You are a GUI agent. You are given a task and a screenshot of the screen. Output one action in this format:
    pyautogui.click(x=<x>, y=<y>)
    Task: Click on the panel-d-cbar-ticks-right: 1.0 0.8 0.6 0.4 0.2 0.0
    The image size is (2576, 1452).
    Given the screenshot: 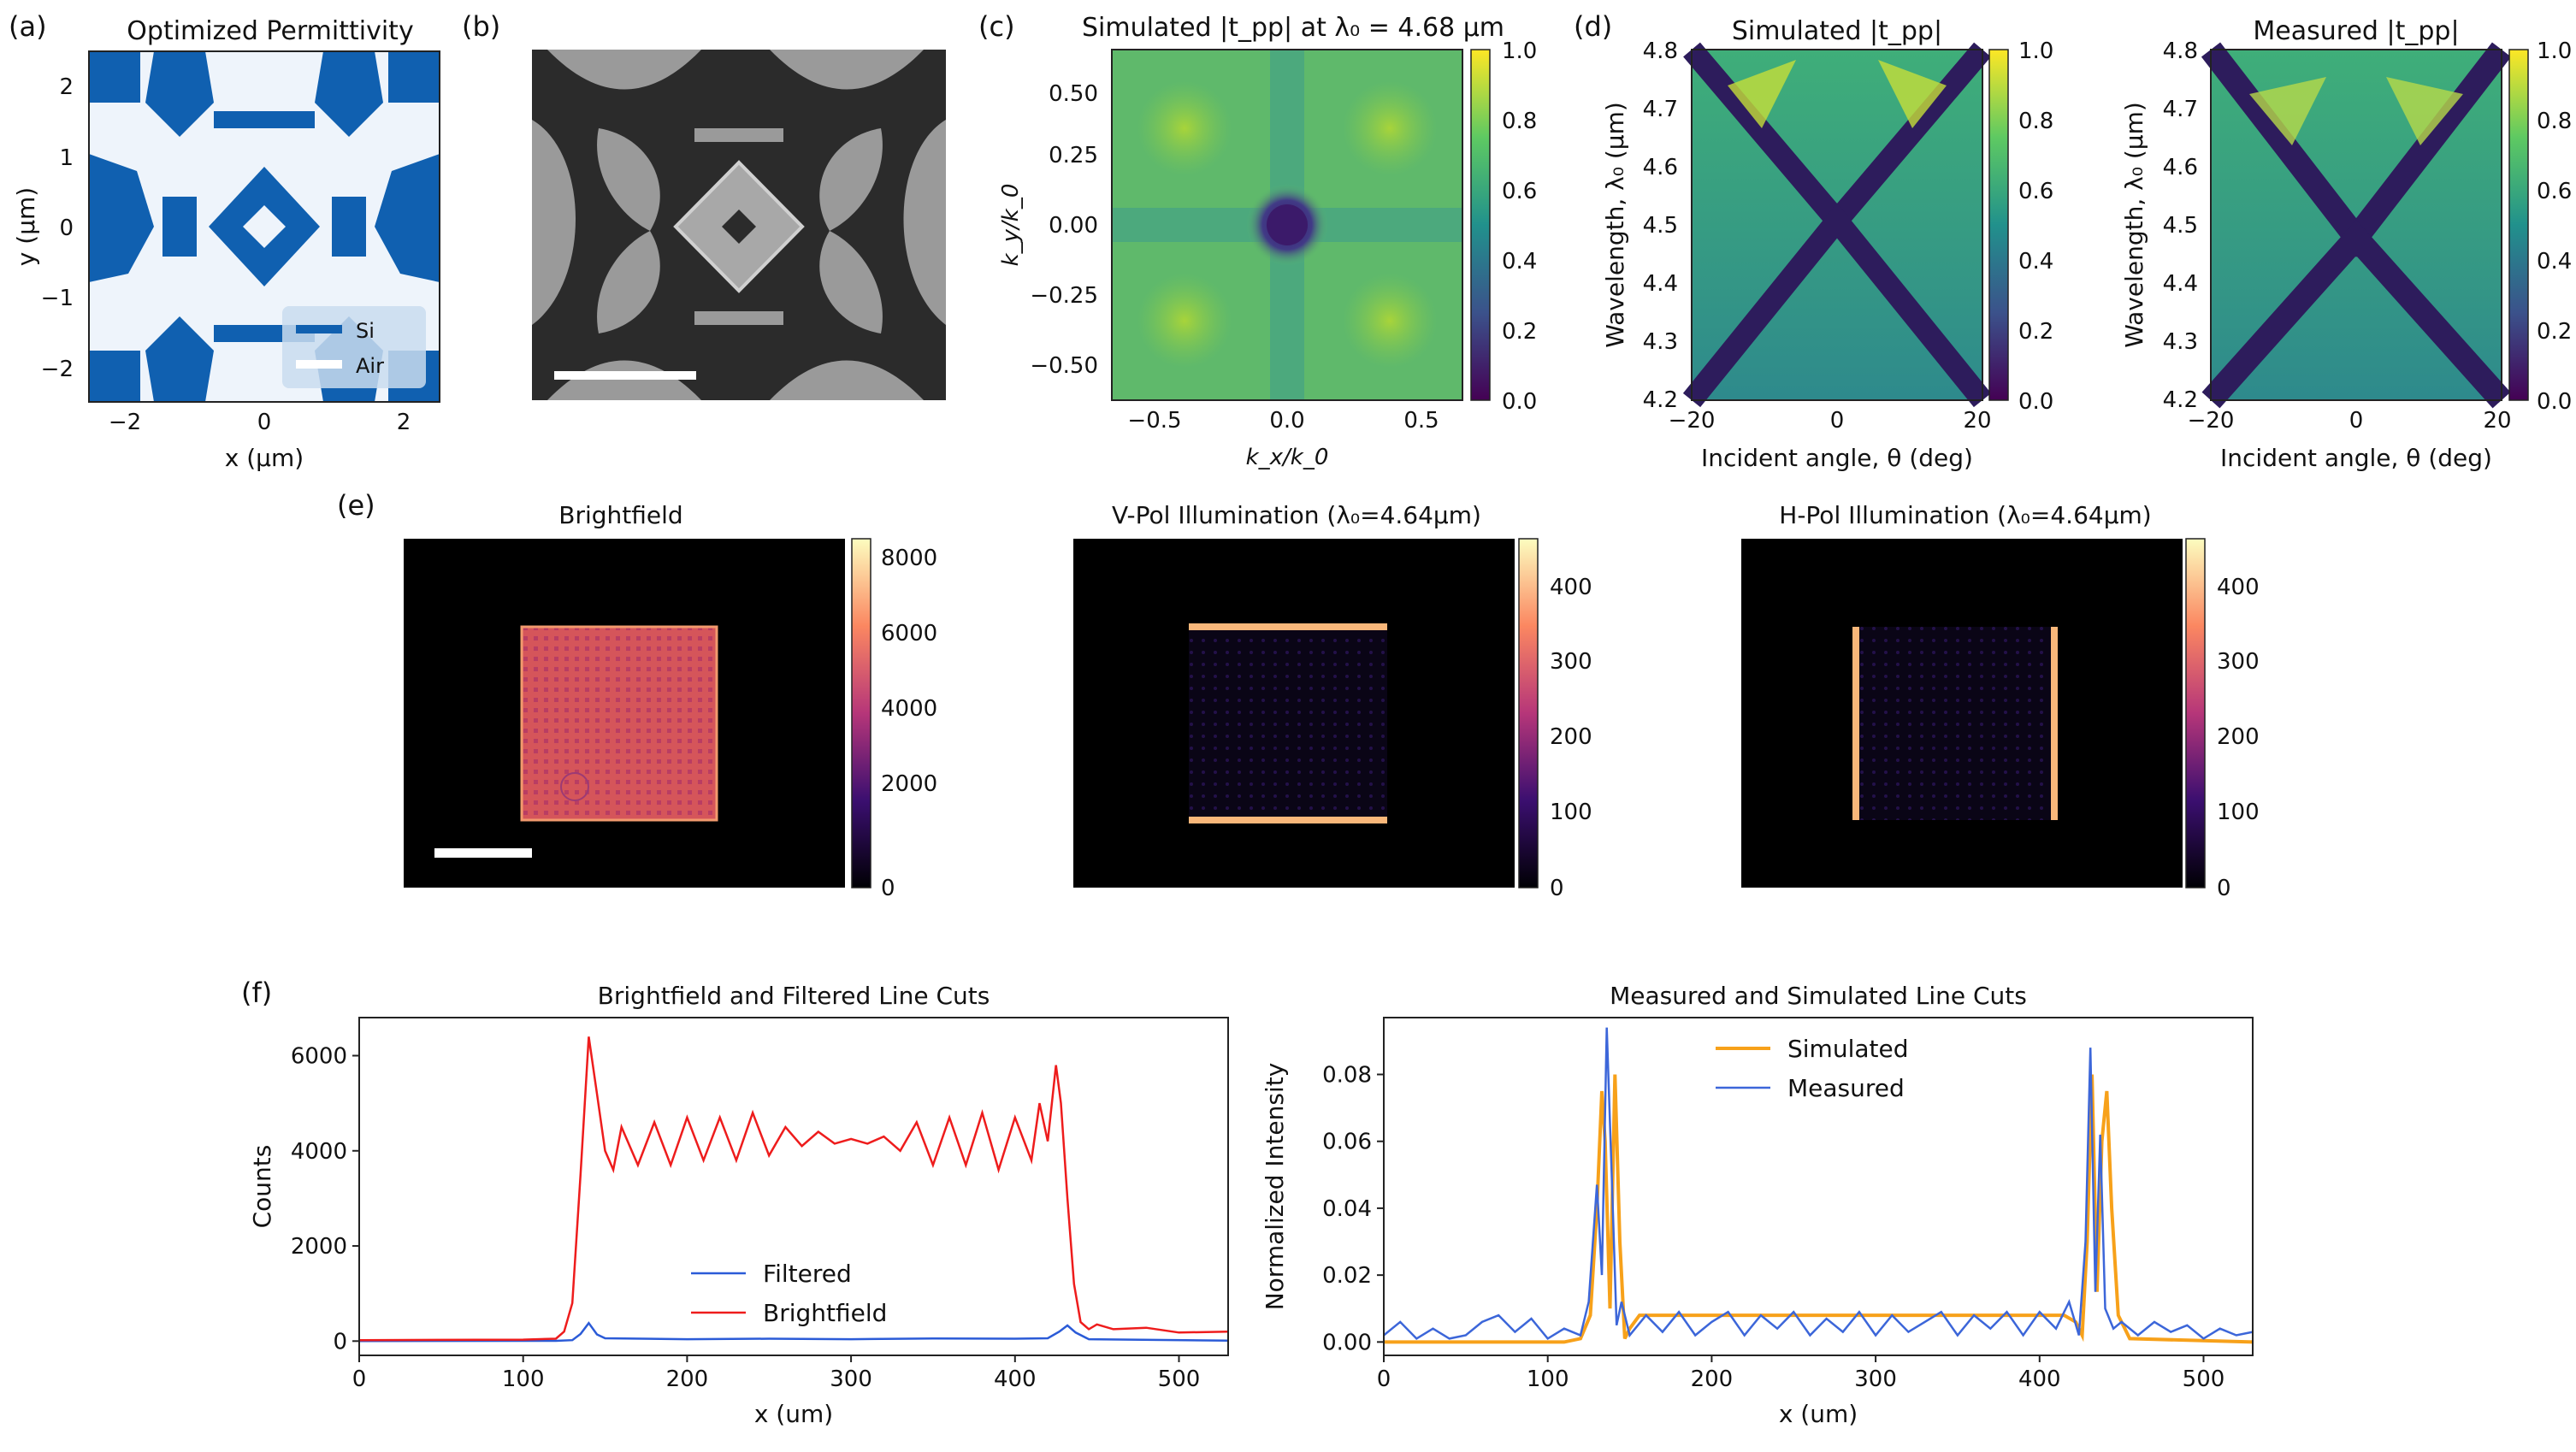 What is the action you would take?
    pyautogui.click(x=2554, y=226)
    